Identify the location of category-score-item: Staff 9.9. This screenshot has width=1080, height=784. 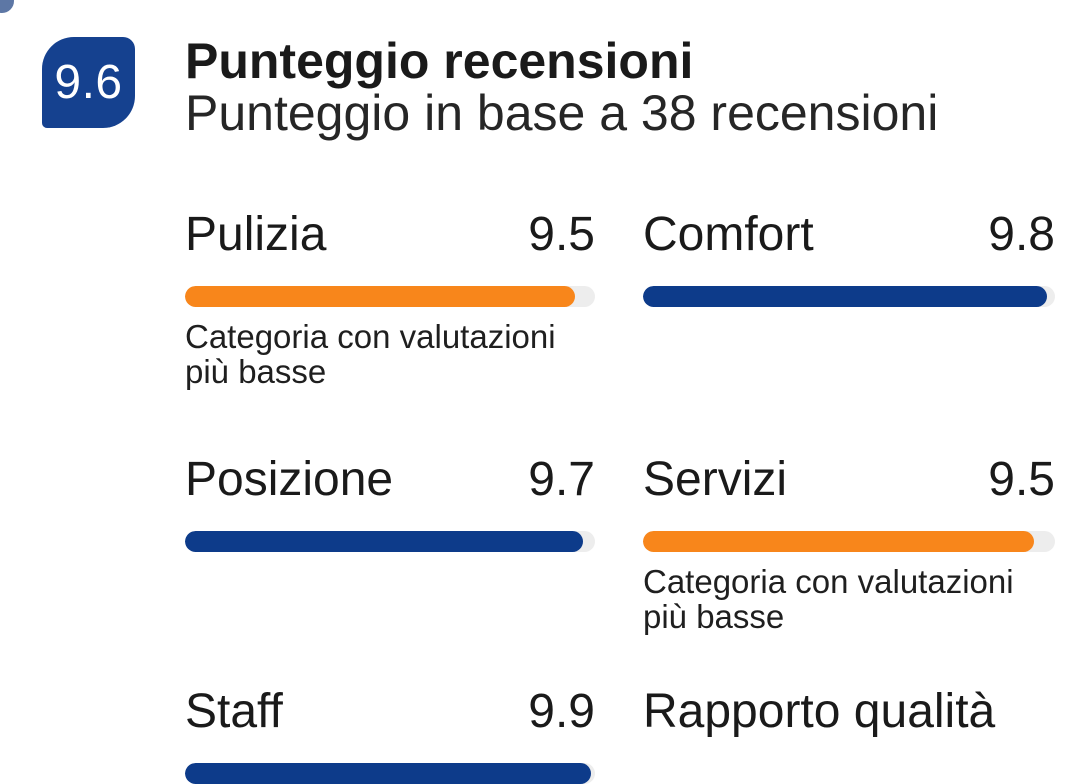
(390, 734).